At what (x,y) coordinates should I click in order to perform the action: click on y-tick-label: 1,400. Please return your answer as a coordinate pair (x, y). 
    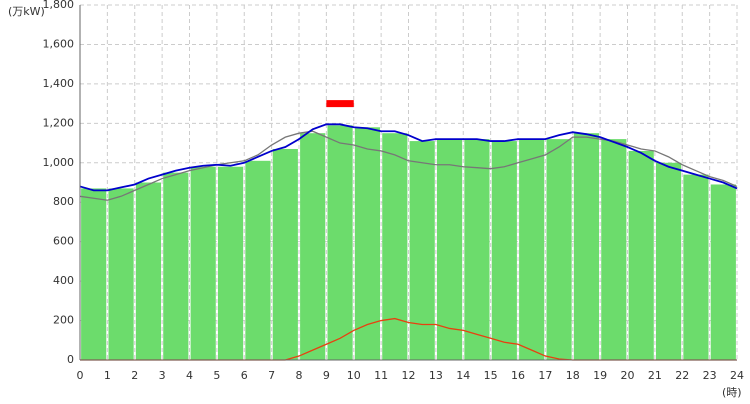
    Looking at the image, I should click on (59, 83).